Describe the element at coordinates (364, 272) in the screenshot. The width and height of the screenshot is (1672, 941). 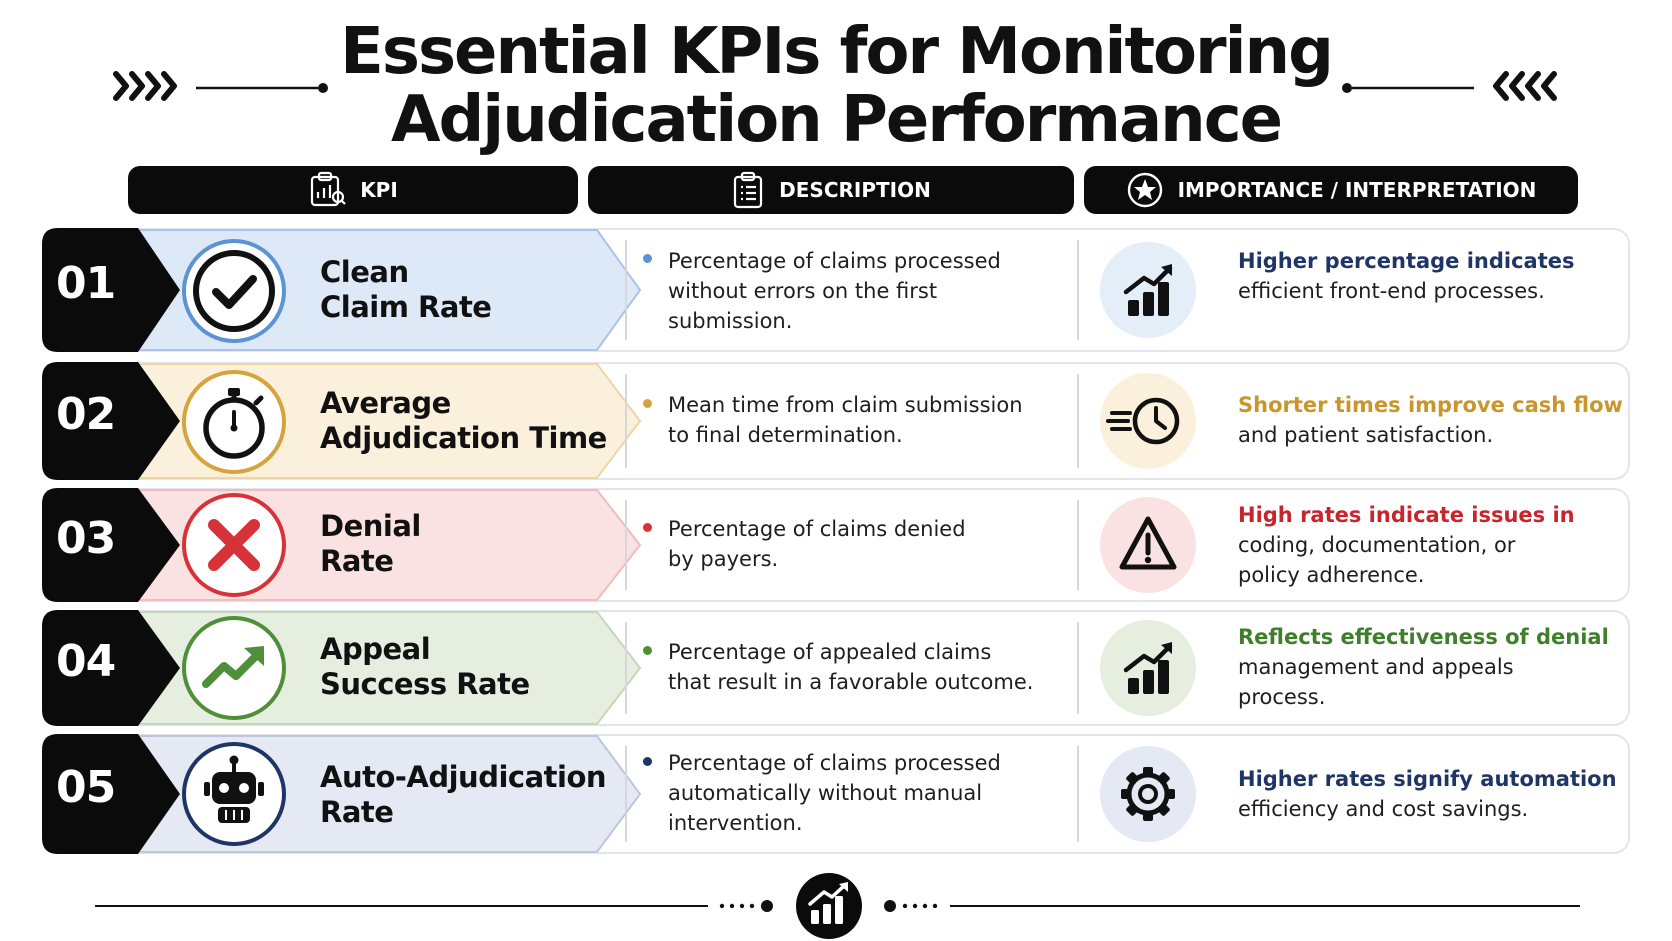
I see `kpi-name-line1: Clean` at that location.